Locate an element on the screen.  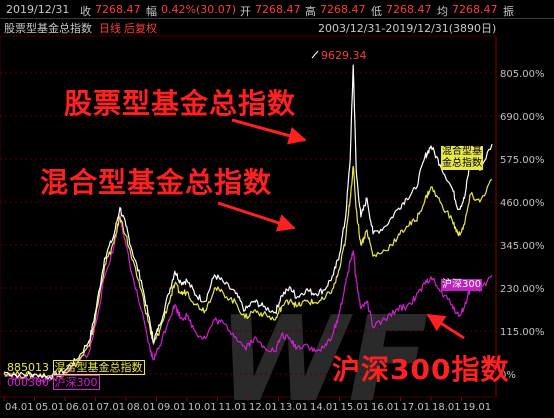
y-tick-label: 690.00% is located at coordinates (522, 117).